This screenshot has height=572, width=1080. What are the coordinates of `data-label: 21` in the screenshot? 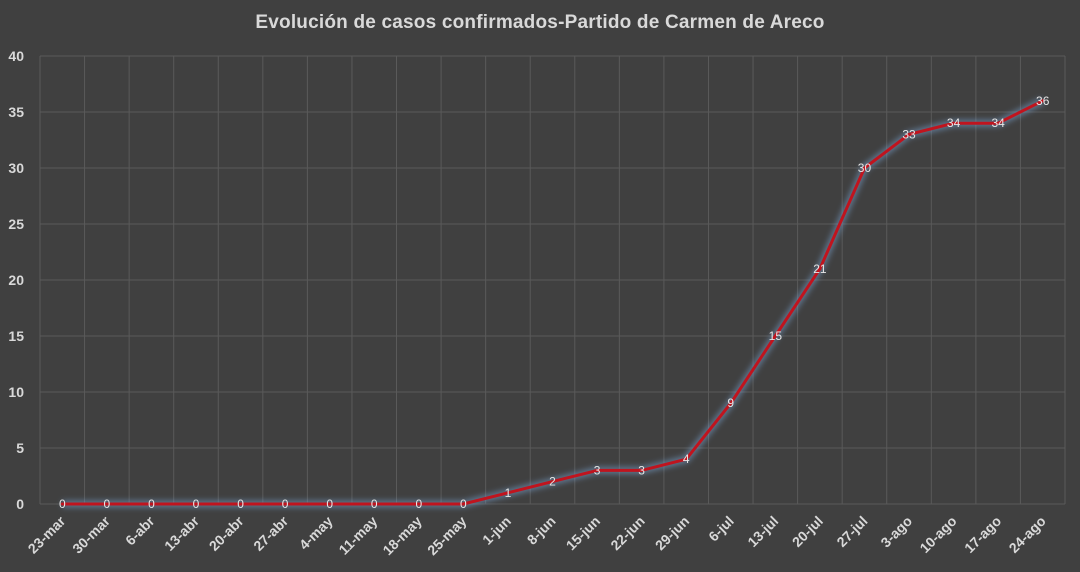 It's located at (820, 269).